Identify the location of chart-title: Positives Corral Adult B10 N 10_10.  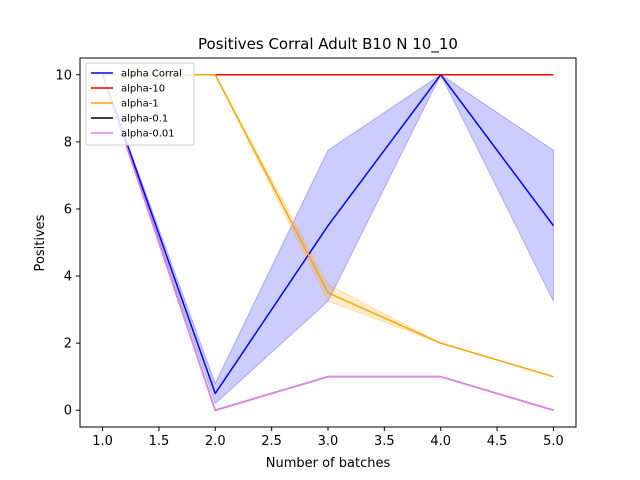
(328, 44).